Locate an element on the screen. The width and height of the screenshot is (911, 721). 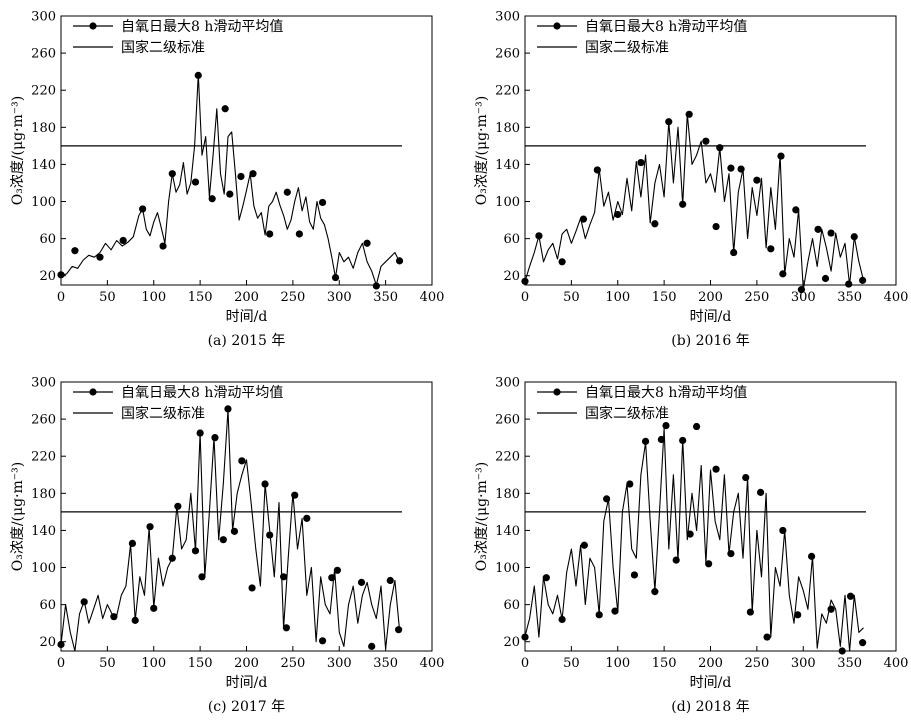
x-axis-label: 时间/d is located at coordinates (247, 317).